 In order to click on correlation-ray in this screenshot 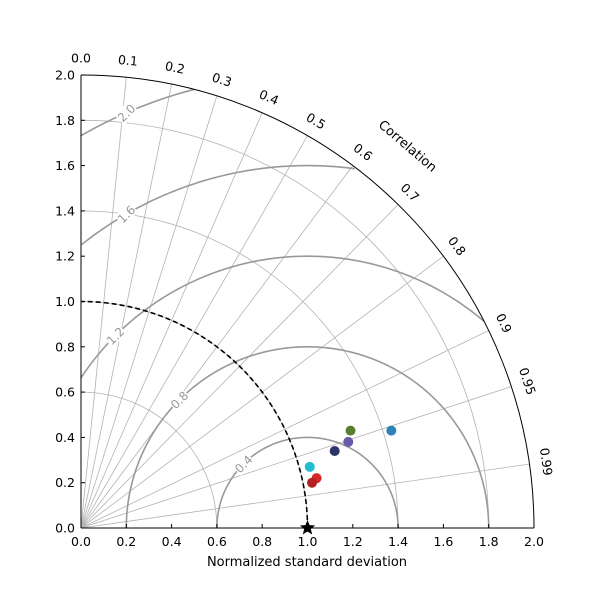, I will do `click(126, 306)`.